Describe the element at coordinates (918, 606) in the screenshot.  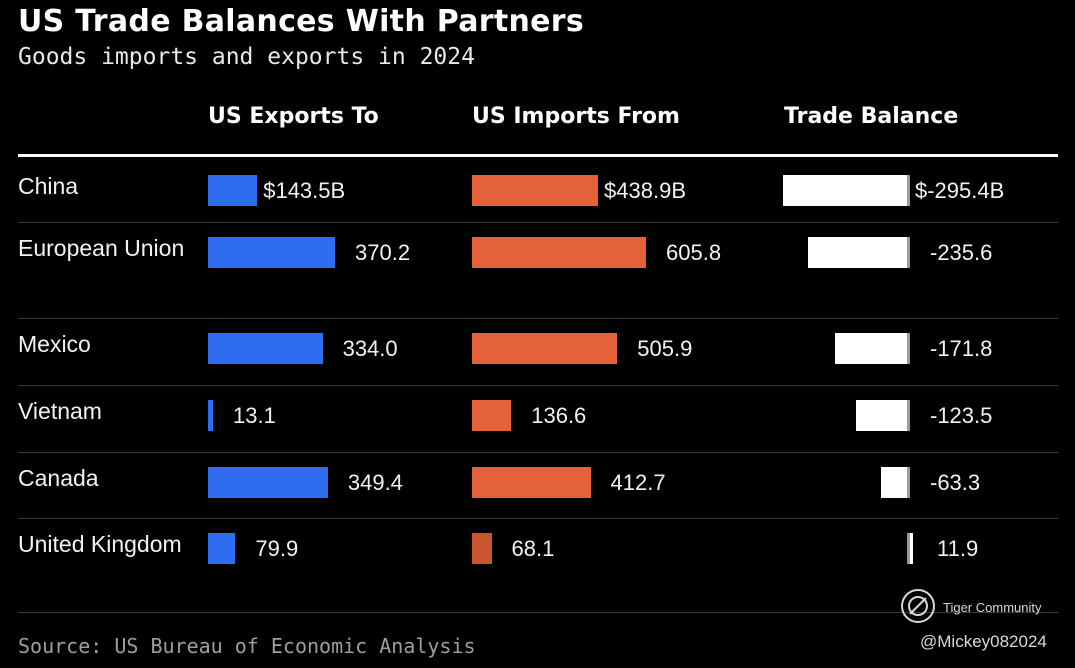
I see `tiger-community-logo-icon` at that location.